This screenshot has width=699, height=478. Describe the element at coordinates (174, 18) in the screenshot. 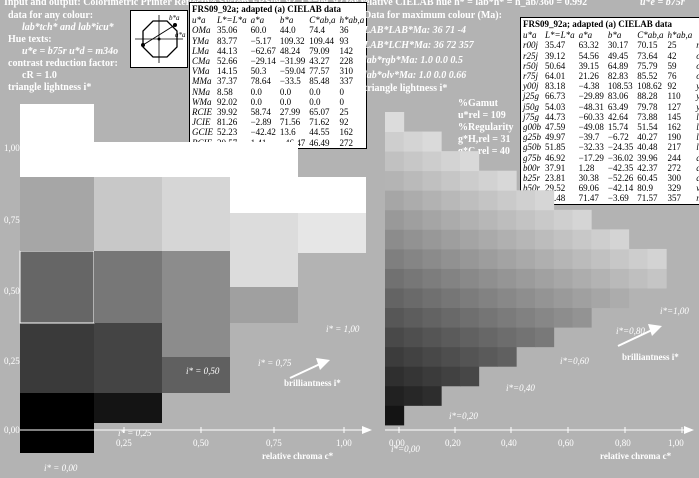

I see `svg-text: b*a` at that location.